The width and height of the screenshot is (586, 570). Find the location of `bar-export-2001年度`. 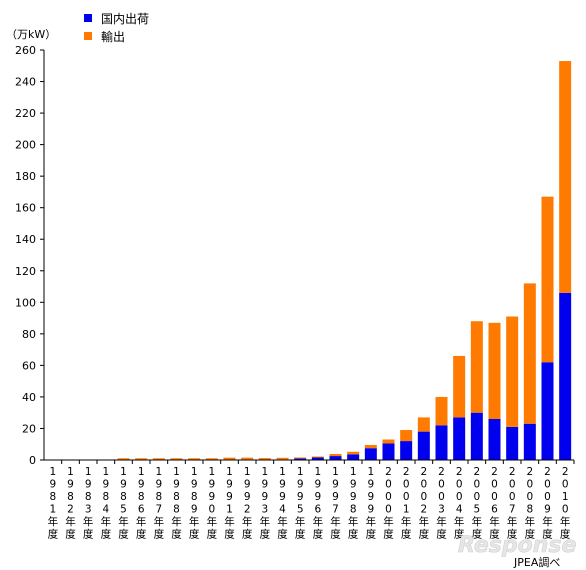

bar-export-2001年度 is located at coordinates (406, 436).